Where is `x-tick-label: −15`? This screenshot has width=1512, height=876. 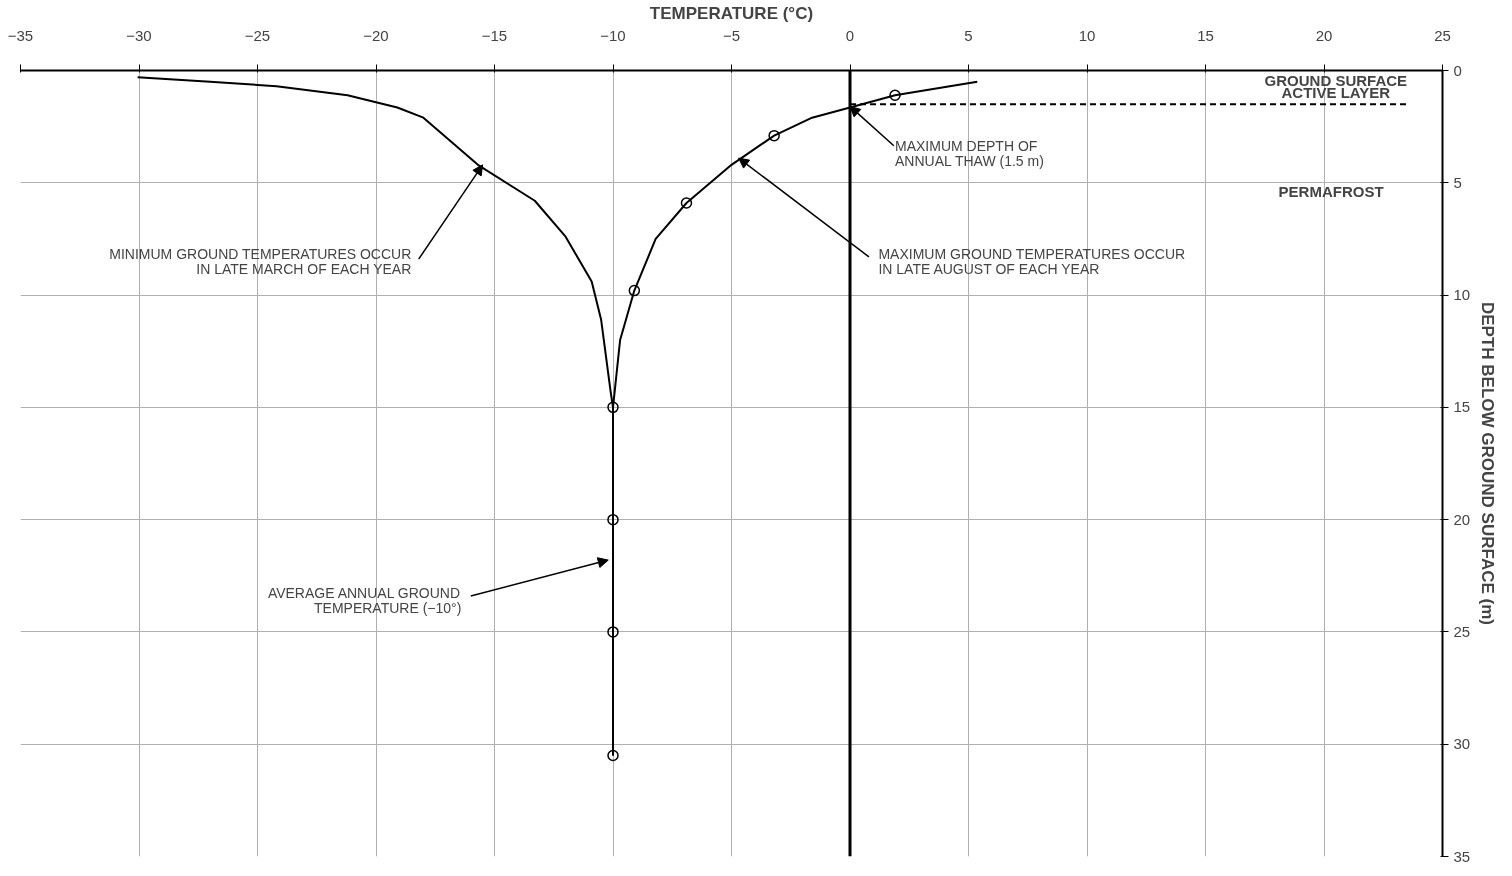
x-tick-label: −15 is located at coordinates (494, 35).